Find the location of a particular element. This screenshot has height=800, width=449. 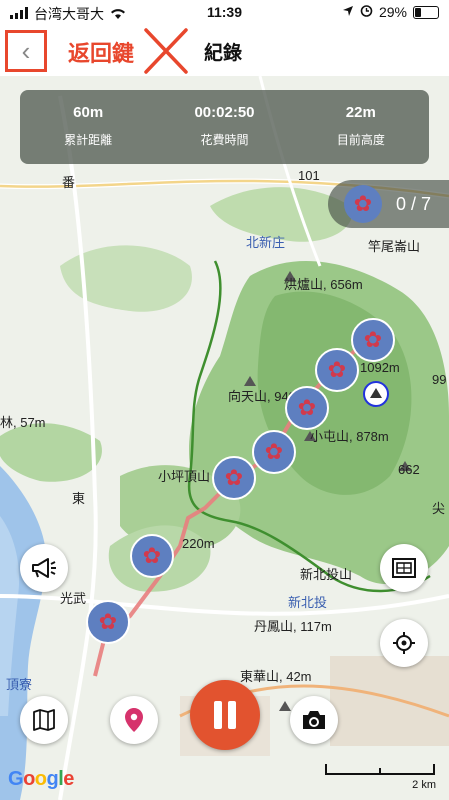

crosshair-icon is located at coordinates (404, 643).